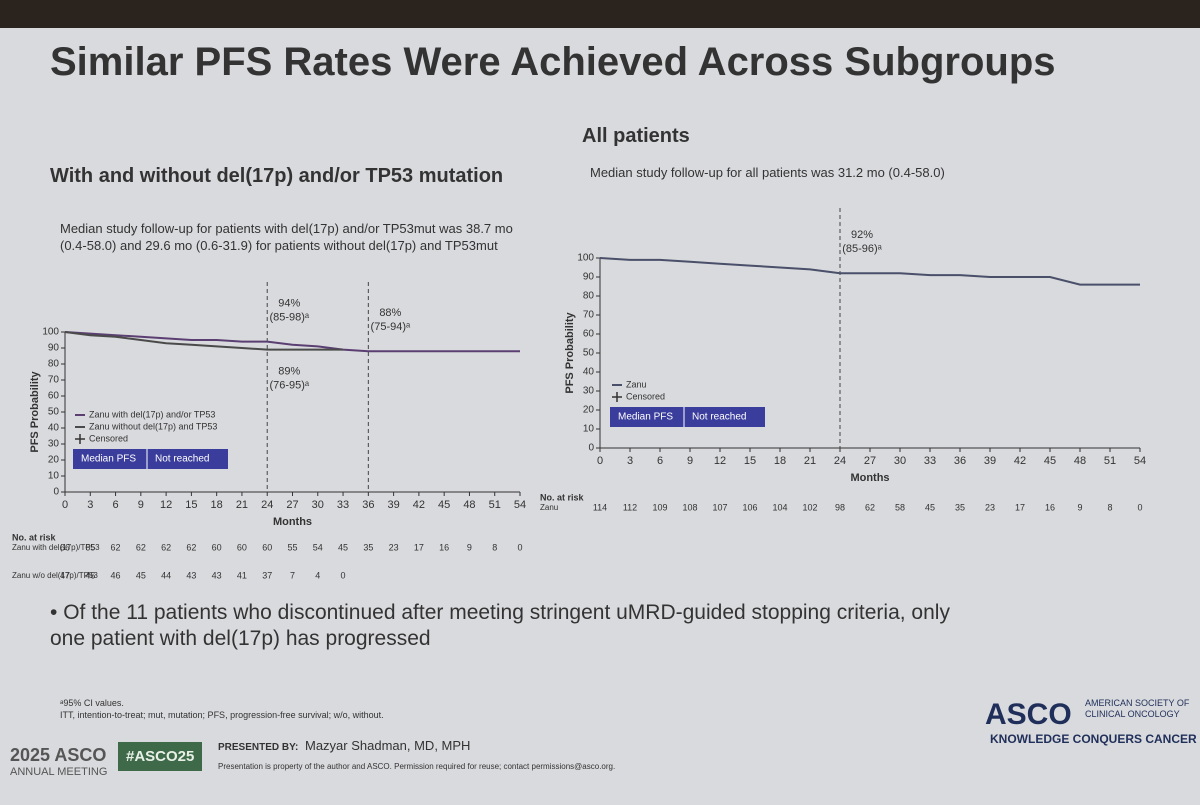 This screenshot has height=805, width=1200. Describe the element at coordinates (318, 505) in the screenshot. I see `x-tick-label: 30` at that location.